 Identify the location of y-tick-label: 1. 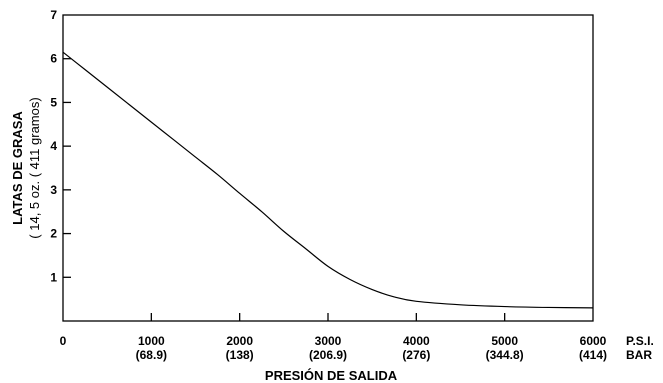
(53, 277).